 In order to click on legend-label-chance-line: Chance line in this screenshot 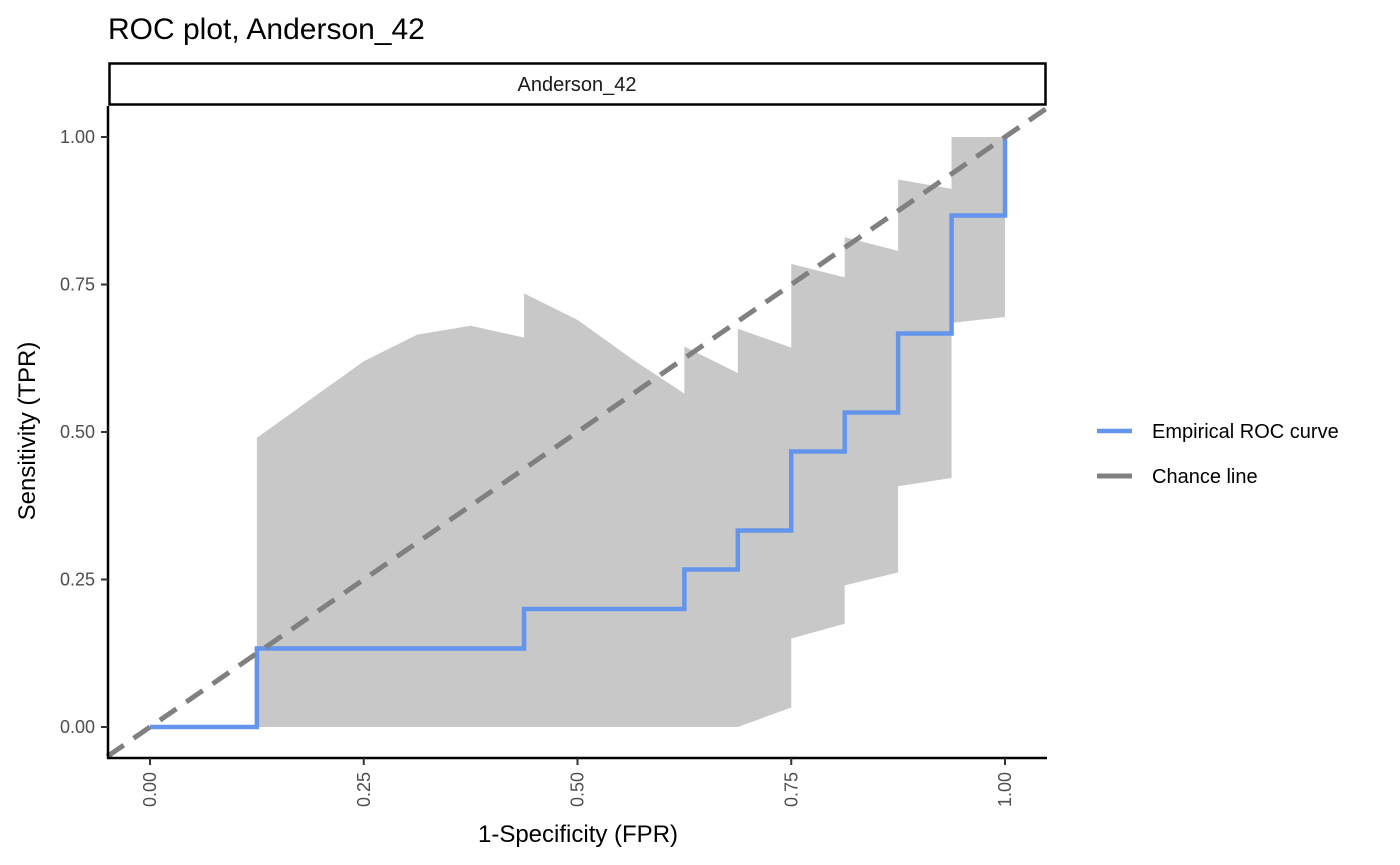, I will do `click(1205, 477)`.